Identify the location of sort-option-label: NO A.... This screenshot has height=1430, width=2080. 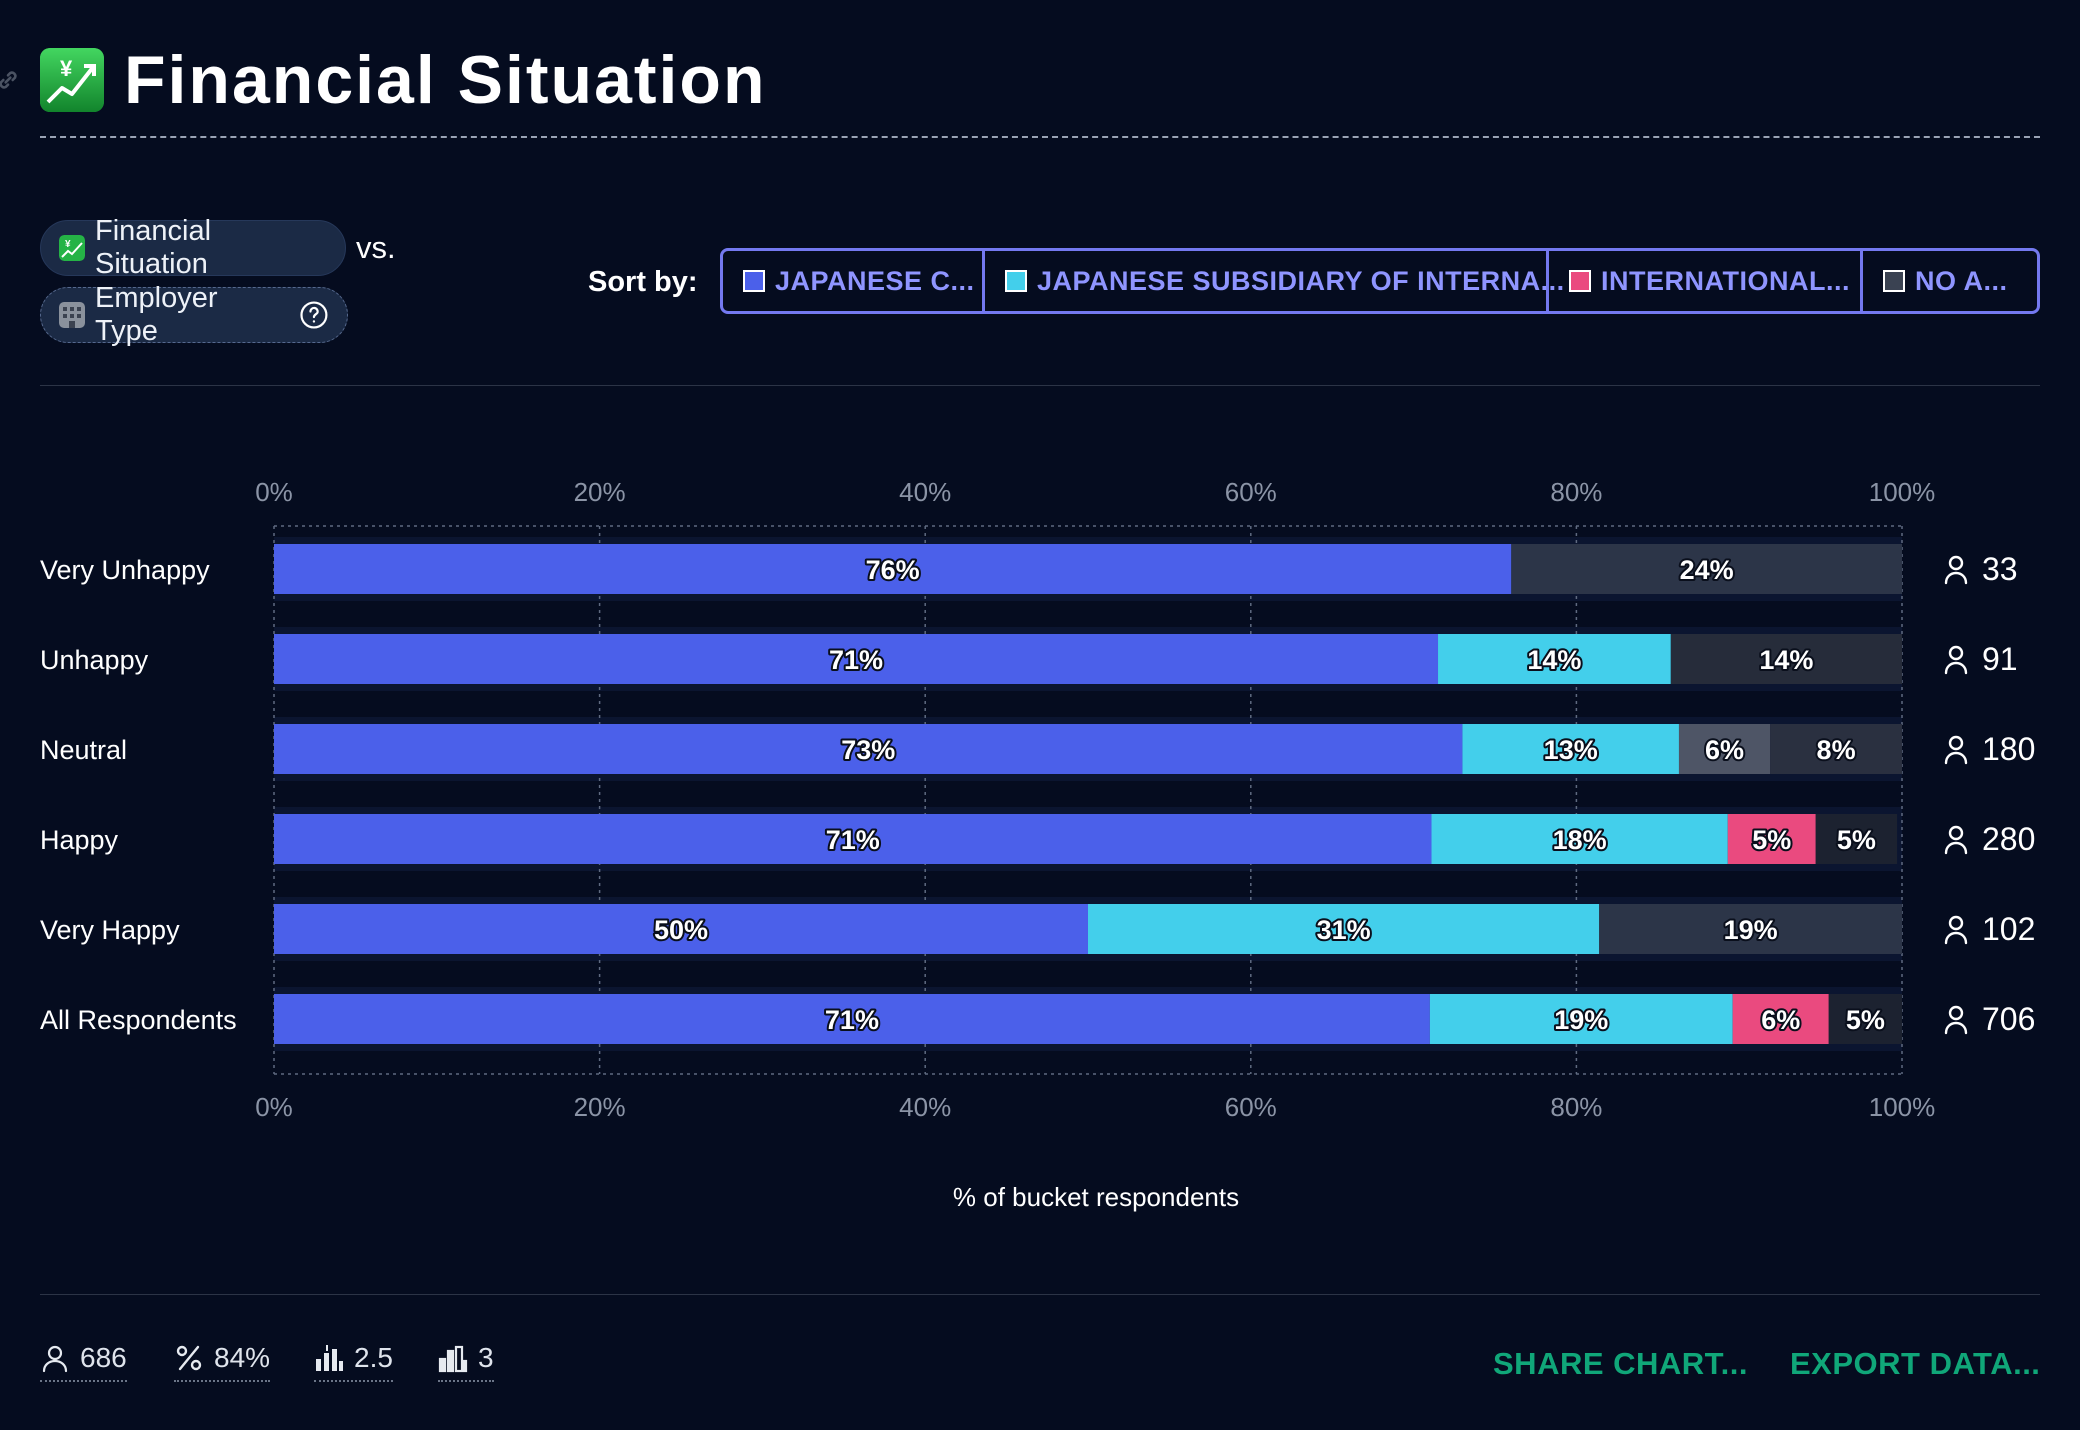
(1961, 280).